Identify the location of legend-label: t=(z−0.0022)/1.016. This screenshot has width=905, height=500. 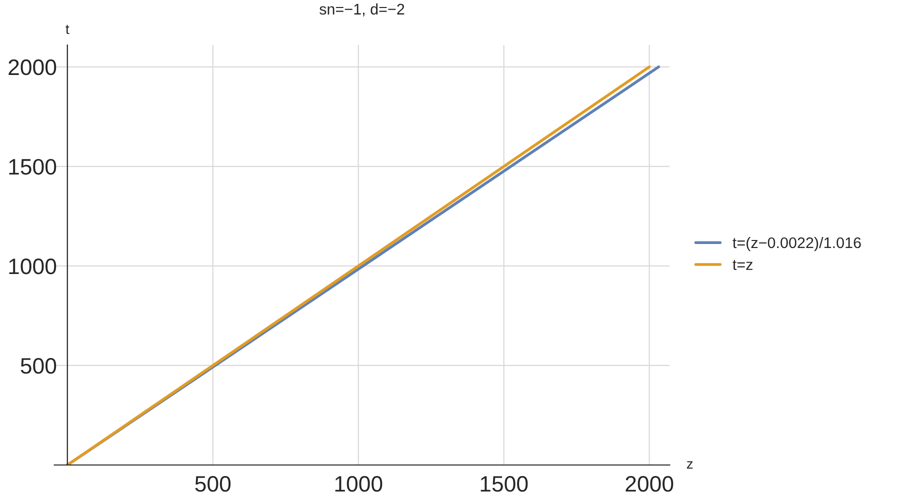
(796, 244).